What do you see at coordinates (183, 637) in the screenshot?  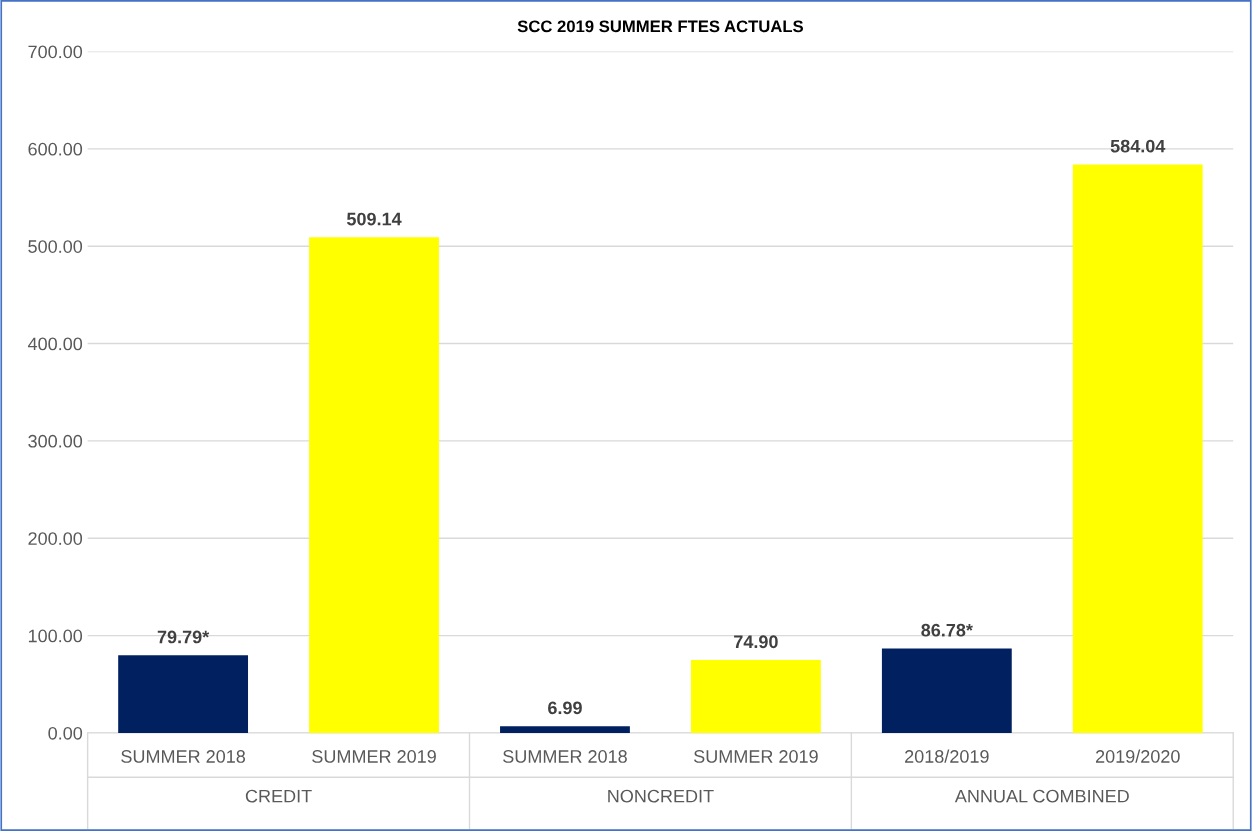 I see `data-label: 79.79*` at bounding box center [183, 637].